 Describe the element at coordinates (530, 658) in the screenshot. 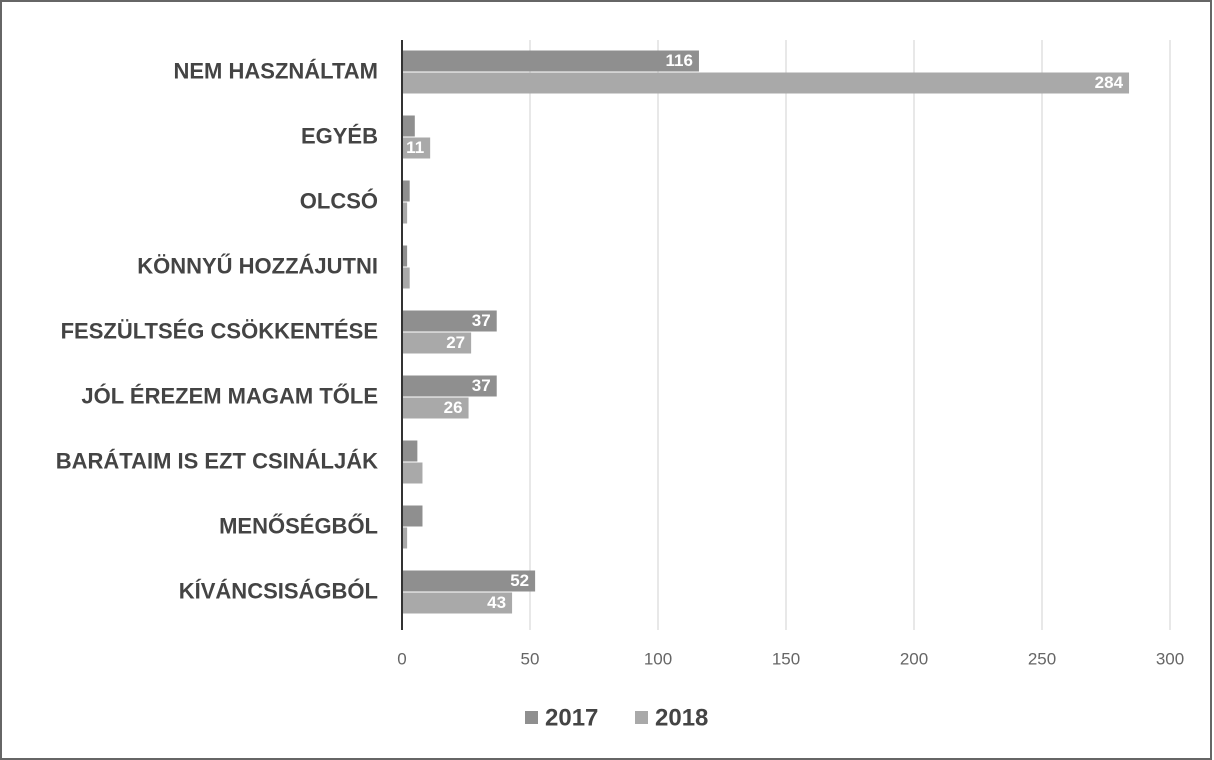

I see `x-tick-label: 50` at that location.